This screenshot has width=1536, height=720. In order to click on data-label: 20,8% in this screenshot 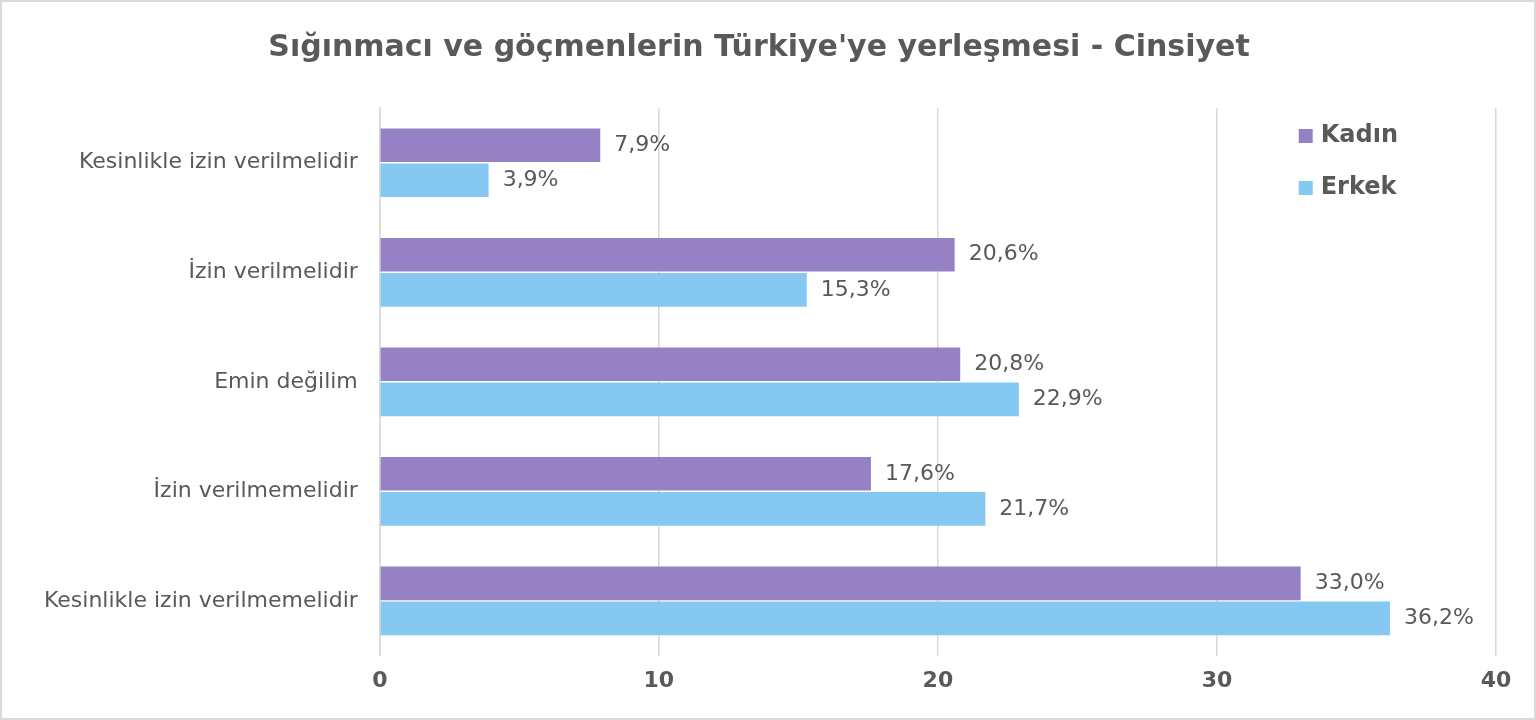, I will do `click(1009, 362)`.